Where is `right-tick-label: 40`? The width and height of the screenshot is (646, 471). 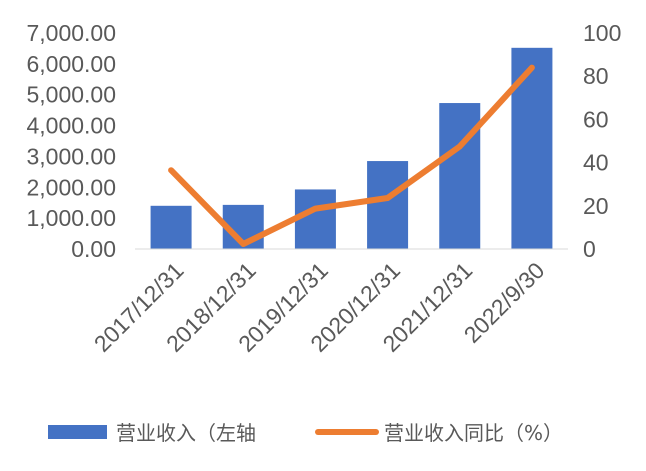 right-tick-label: 40 is located at coordinates (596, 163).